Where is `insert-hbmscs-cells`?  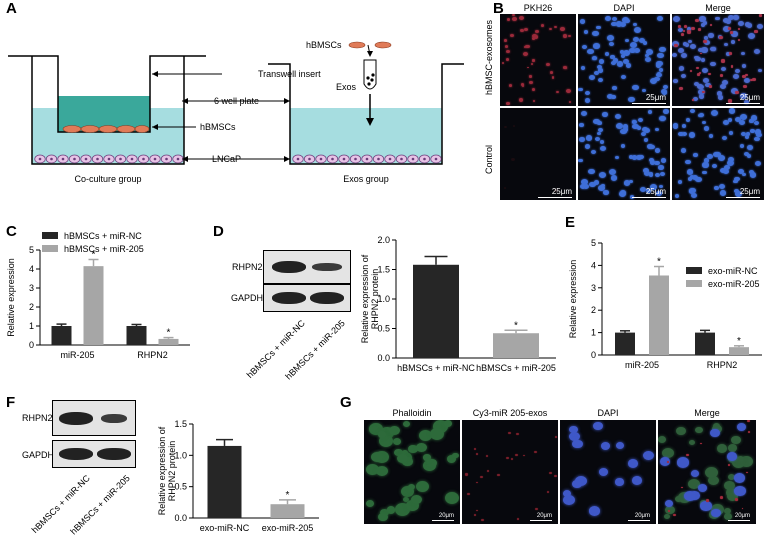 insert-hbmscs-cells is located at coordinates (106, 129).